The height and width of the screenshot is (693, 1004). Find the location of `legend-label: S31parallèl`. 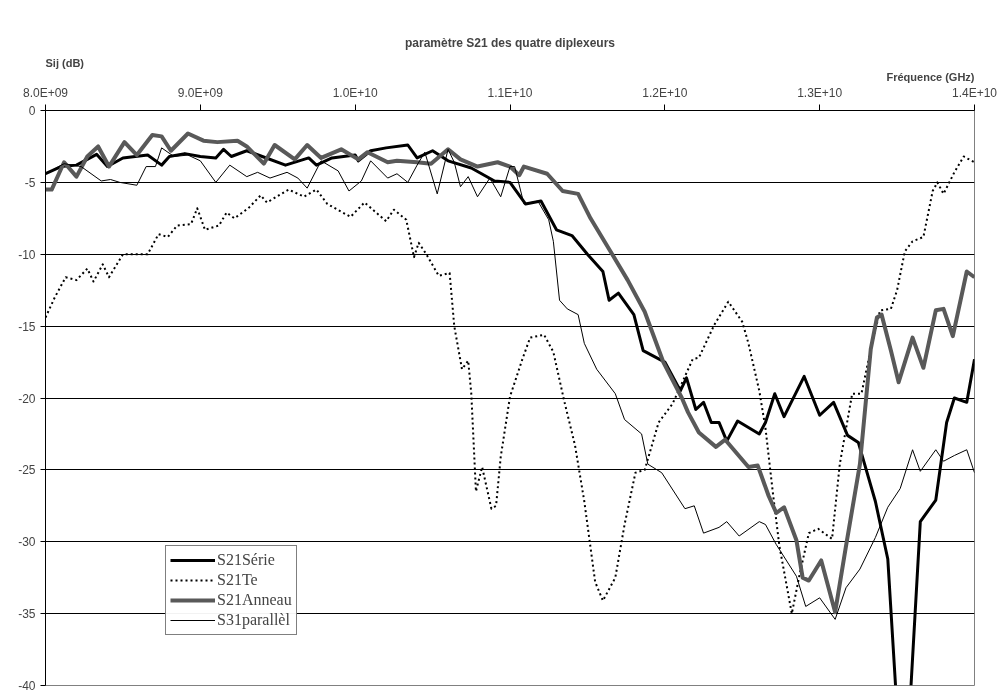

legend-label: S31parallèl is located at coordinates (253, 620).